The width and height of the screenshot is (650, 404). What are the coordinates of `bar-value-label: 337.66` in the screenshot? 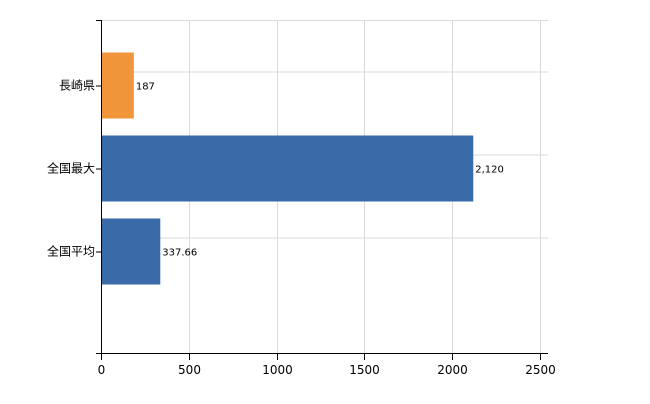 It's located at (179, 253).